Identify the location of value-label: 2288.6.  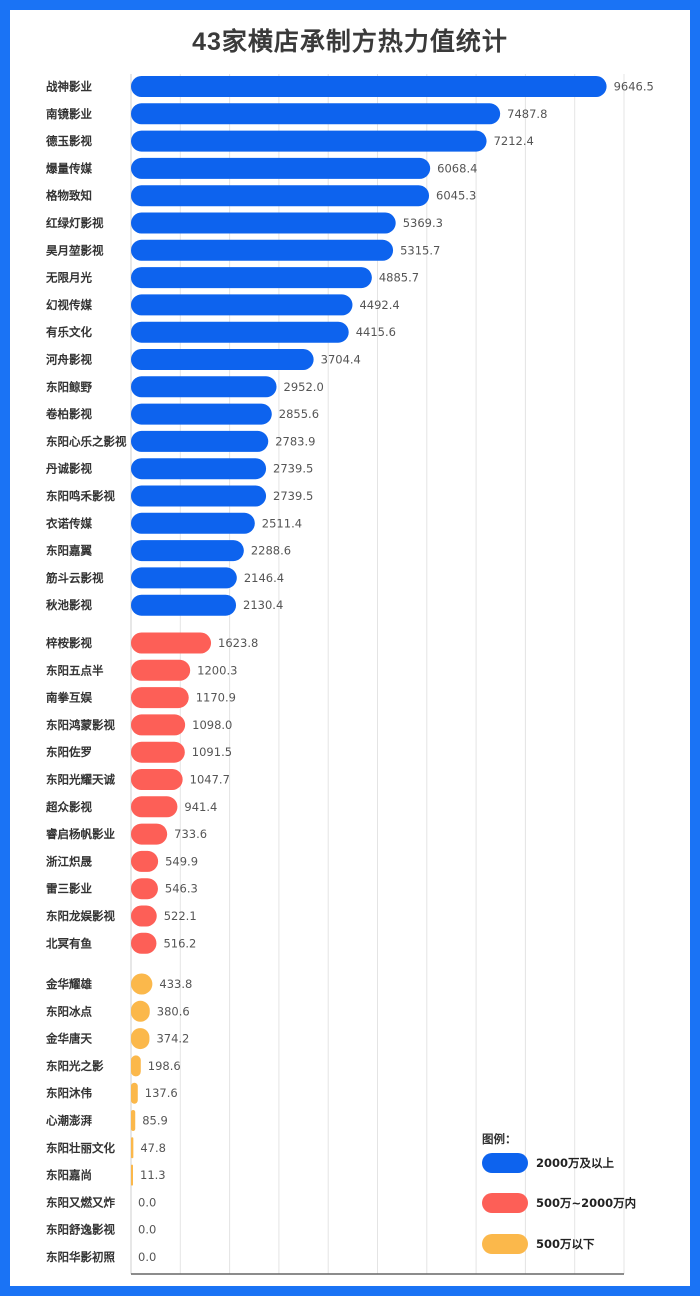
(271, 551).